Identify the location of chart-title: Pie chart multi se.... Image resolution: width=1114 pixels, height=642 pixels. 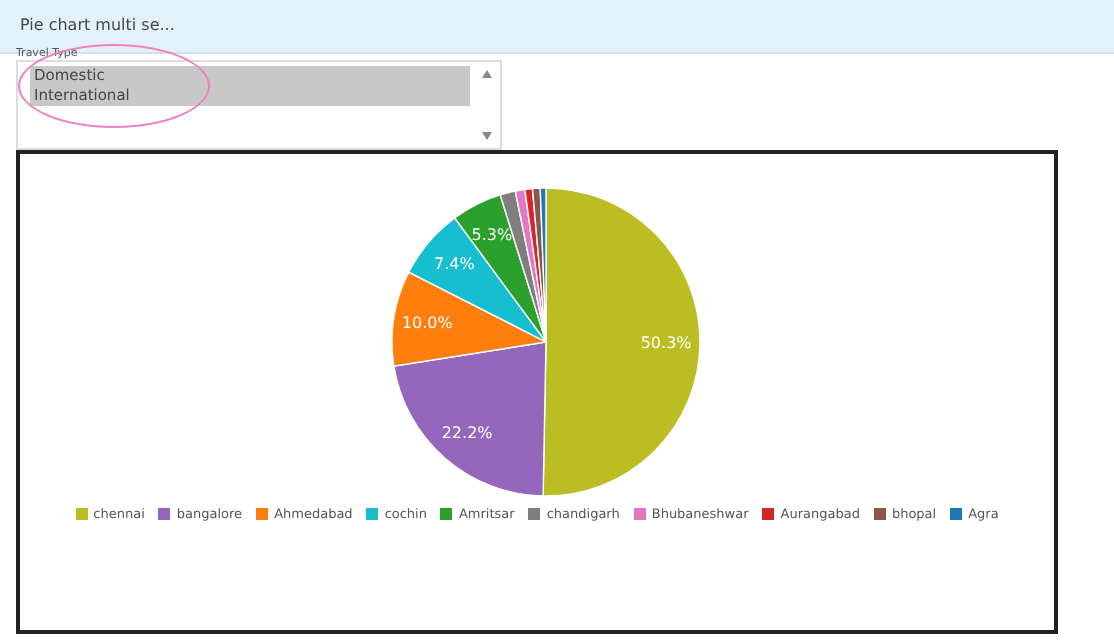
(97, 25).